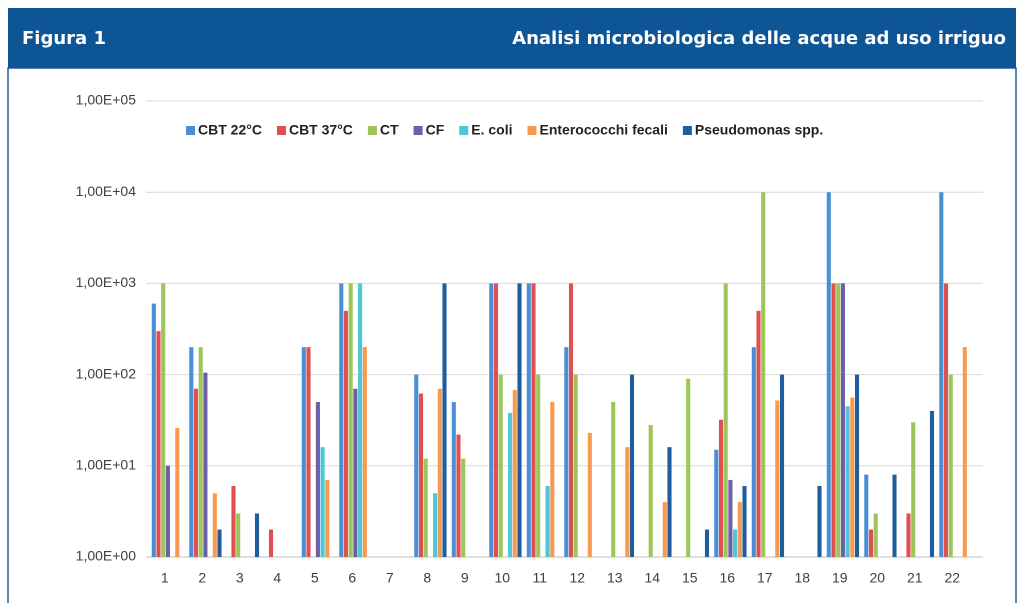  What do you see at coordinates (491, 130) in the screenshot?
I see `legend-label: E. coli` at bounding box center [491, 130].